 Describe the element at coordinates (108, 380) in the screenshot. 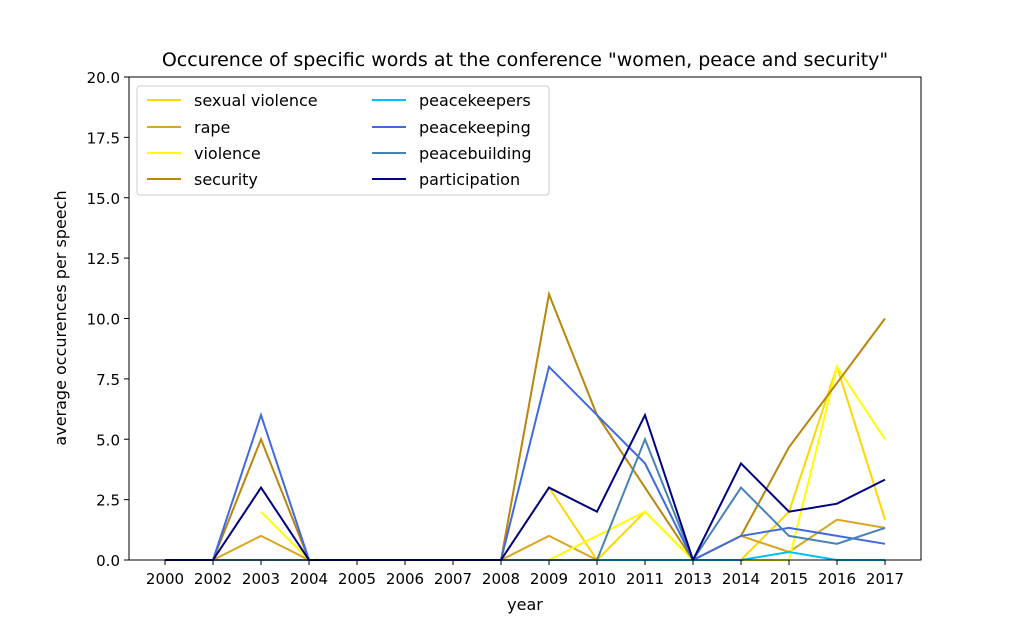

I see `y-tick-label: 7.5` at that location.